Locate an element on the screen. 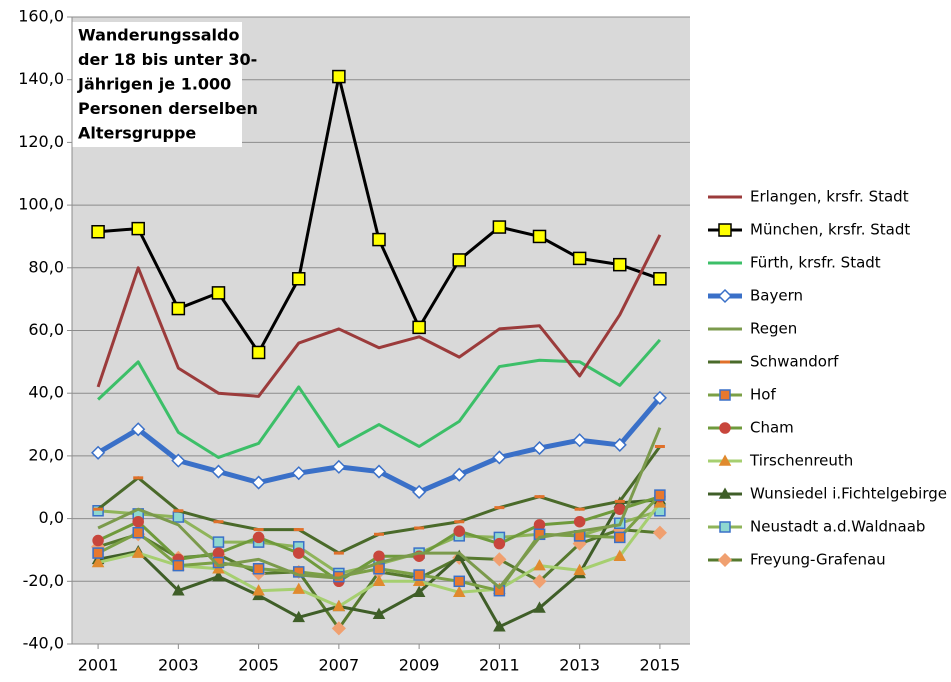 The height and width of the screenshot is (682, 951). x-tick-label: 2001 is located at coordinates (98, 665).